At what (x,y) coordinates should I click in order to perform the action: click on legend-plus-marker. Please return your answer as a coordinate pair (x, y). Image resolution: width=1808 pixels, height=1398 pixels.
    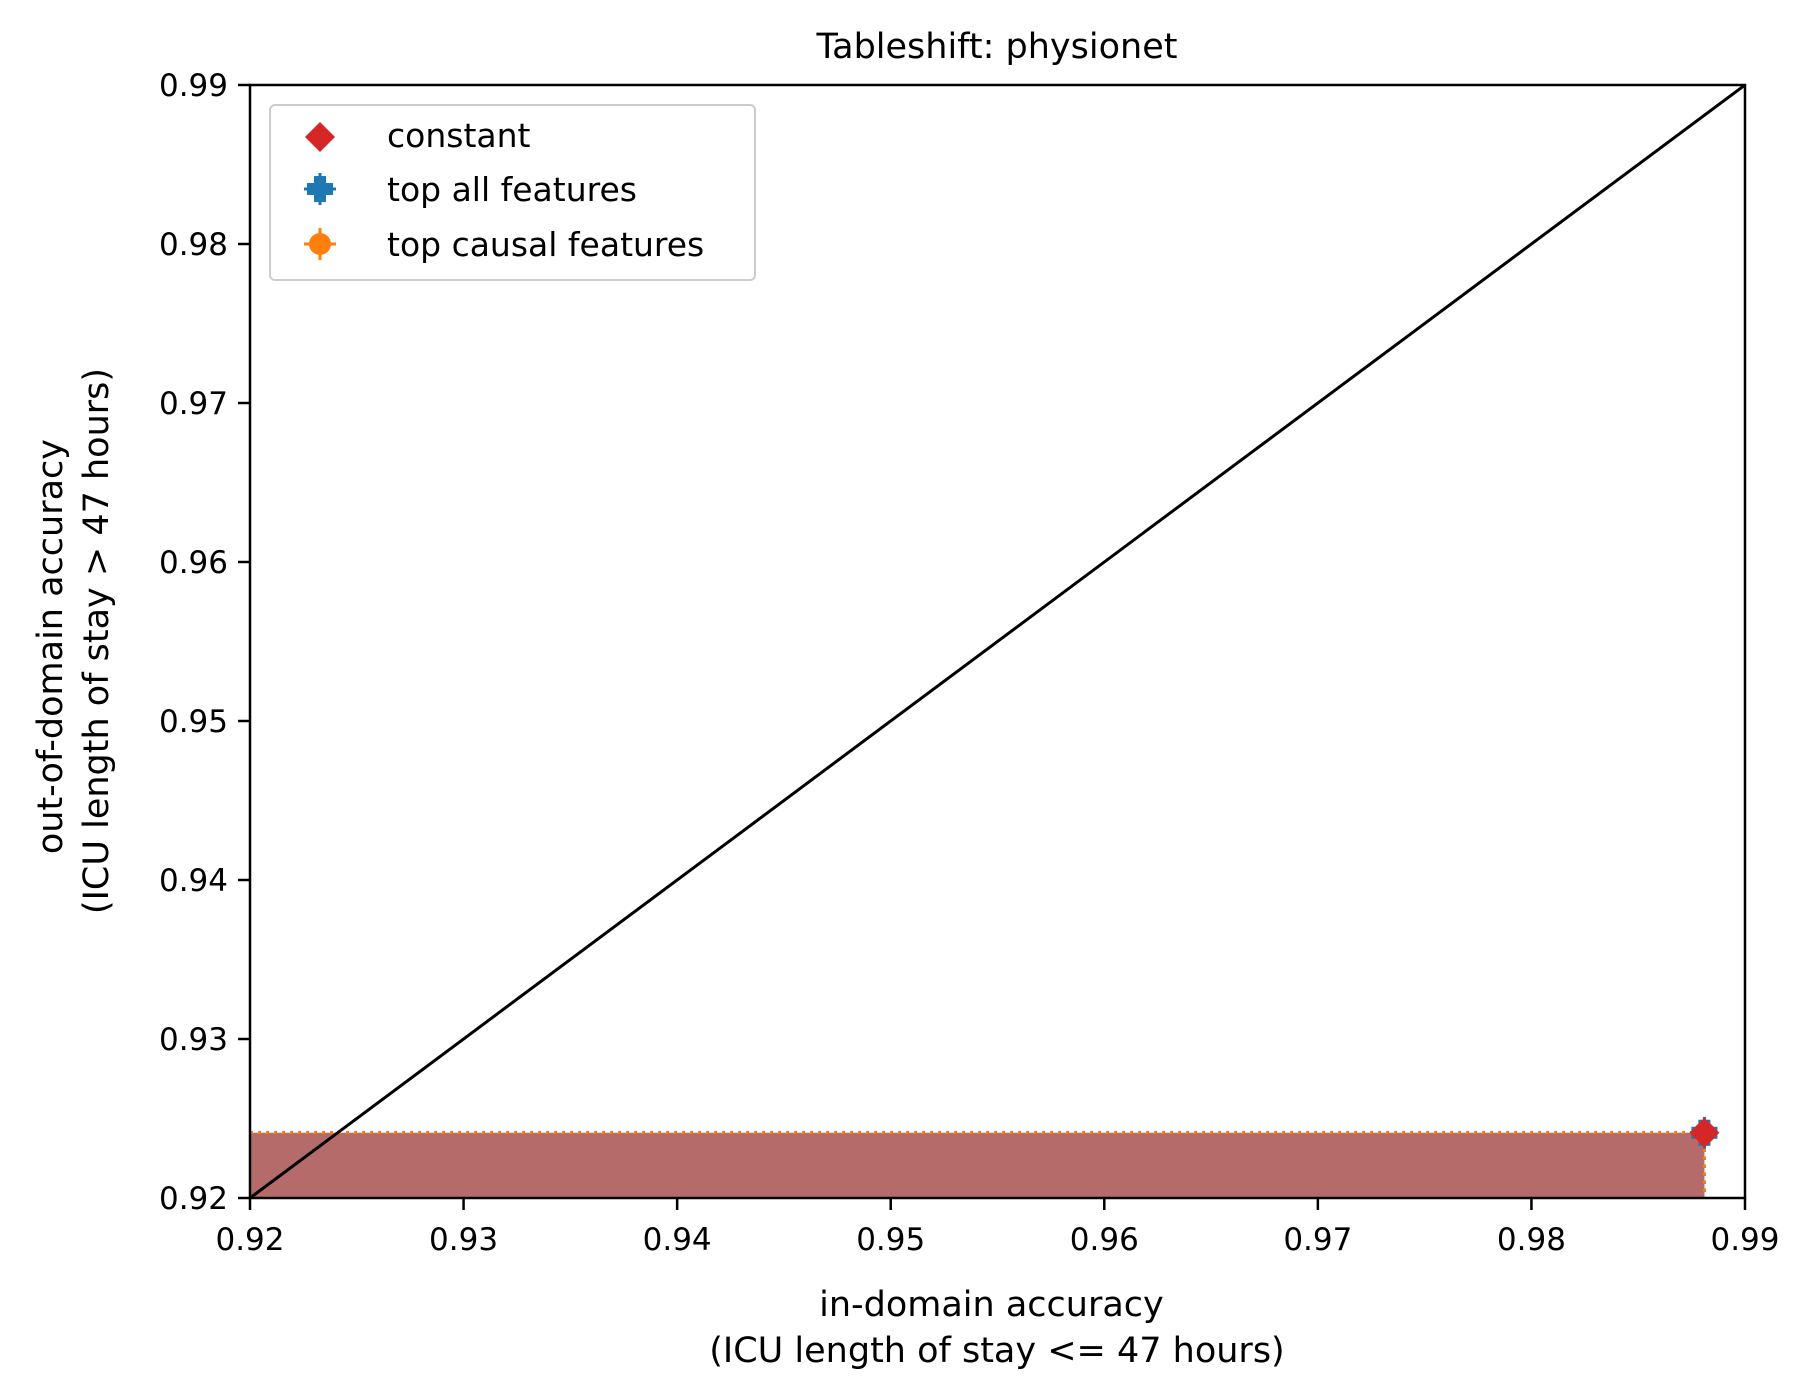
    Looking at the image, I should click on (320, 189).